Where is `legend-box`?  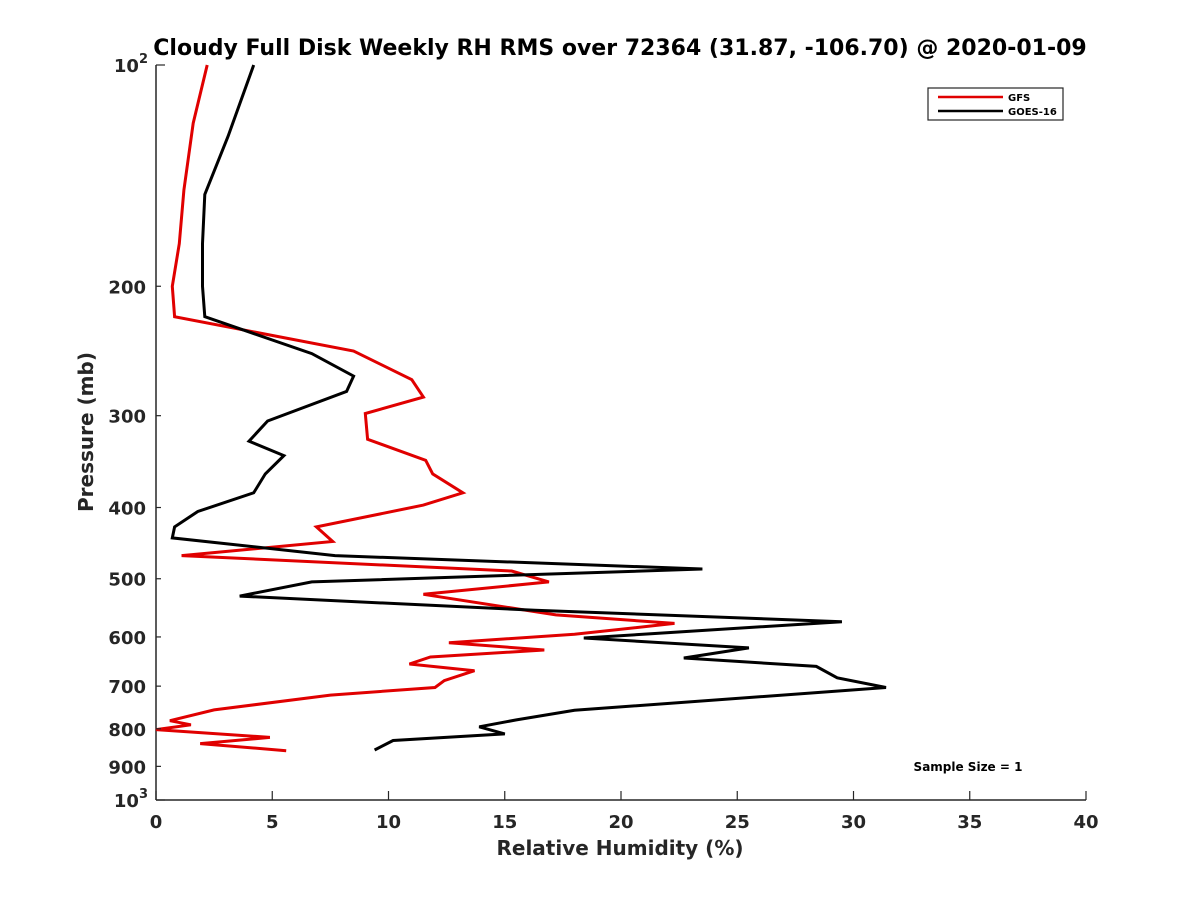 legend-box is located at coordinates (995, 104).